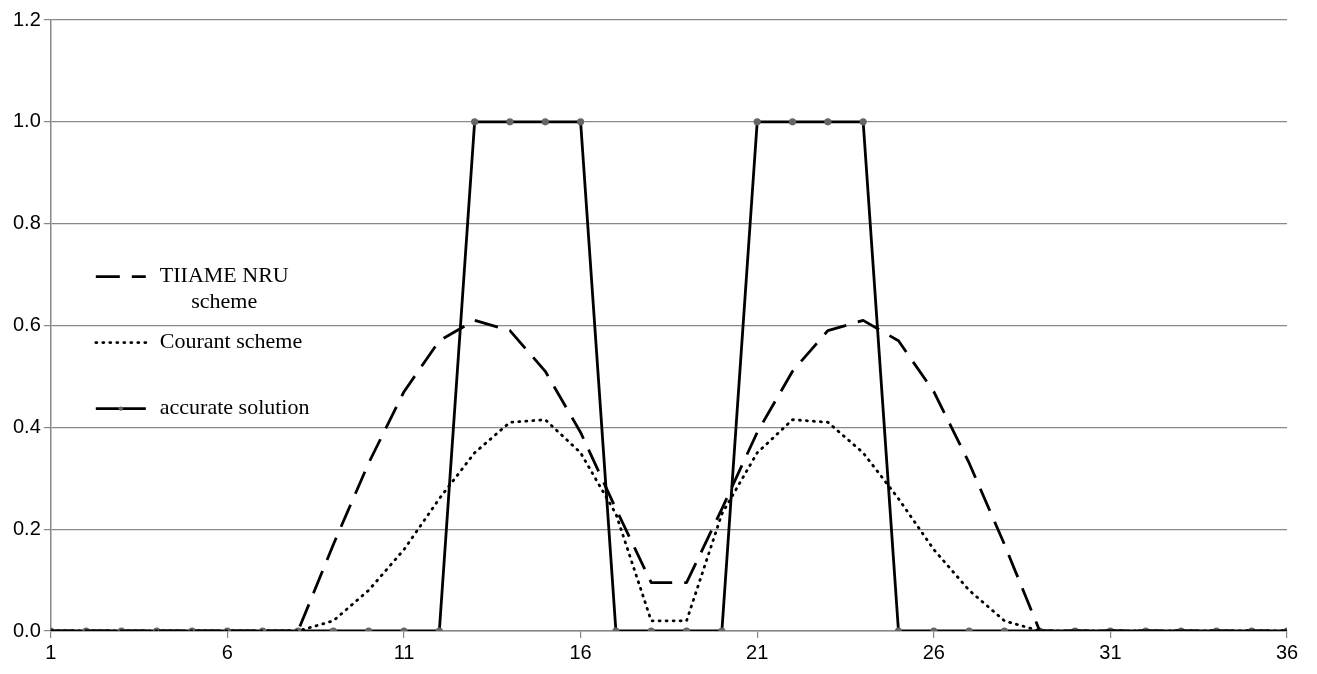 The width and height of the screenshot is (1317, 674). What do you see at coordinates (224, 288) in the screenshot?
I see `legend-label: TIIAME NRU scheme` at bounding box center [224, 288].